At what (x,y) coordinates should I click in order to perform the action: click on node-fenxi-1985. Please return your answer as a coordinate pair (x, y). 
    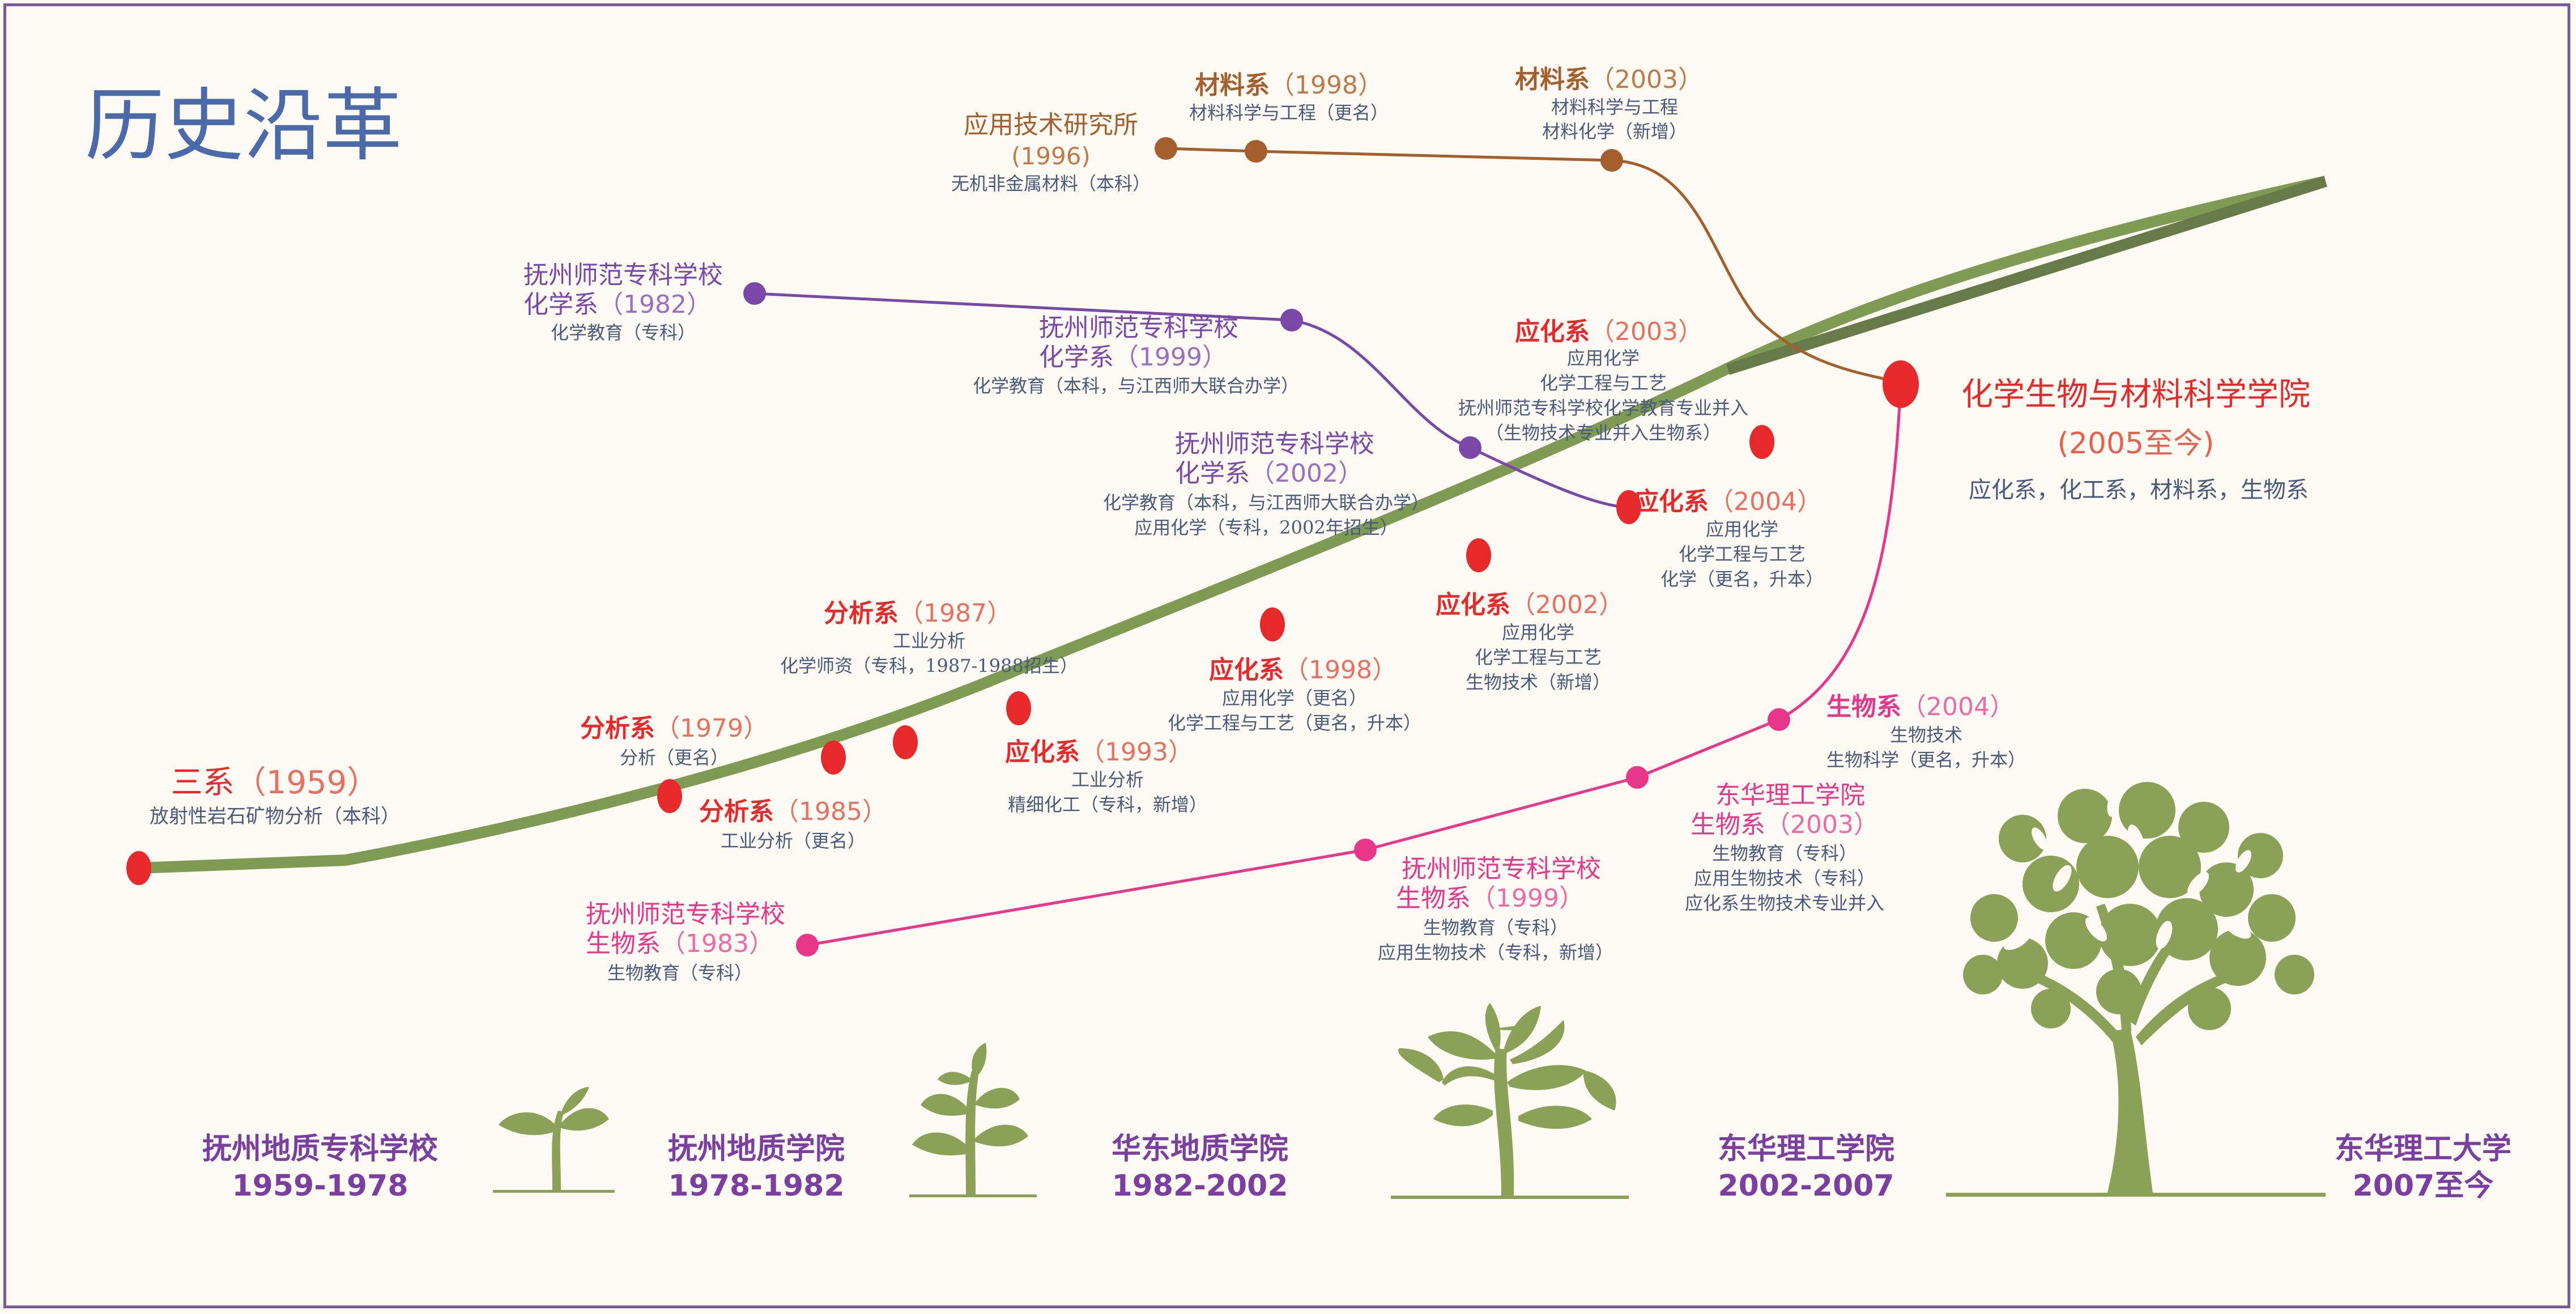
    Looking at the image, I should click on (833, 758).